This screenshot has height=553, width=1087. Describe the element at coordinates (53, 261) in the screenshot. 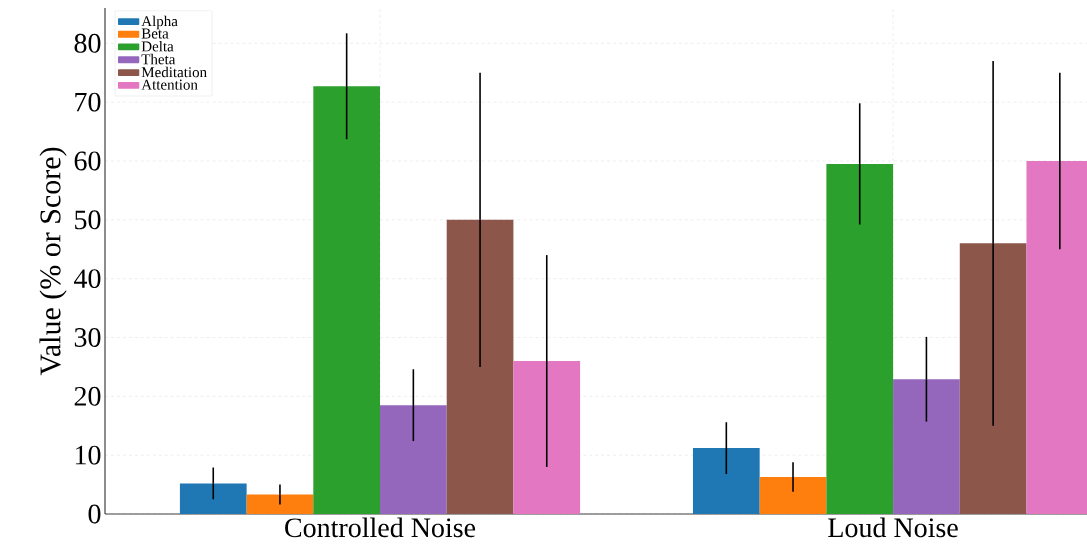

I see `y-axis-title: Value (% or Score)` at that location.